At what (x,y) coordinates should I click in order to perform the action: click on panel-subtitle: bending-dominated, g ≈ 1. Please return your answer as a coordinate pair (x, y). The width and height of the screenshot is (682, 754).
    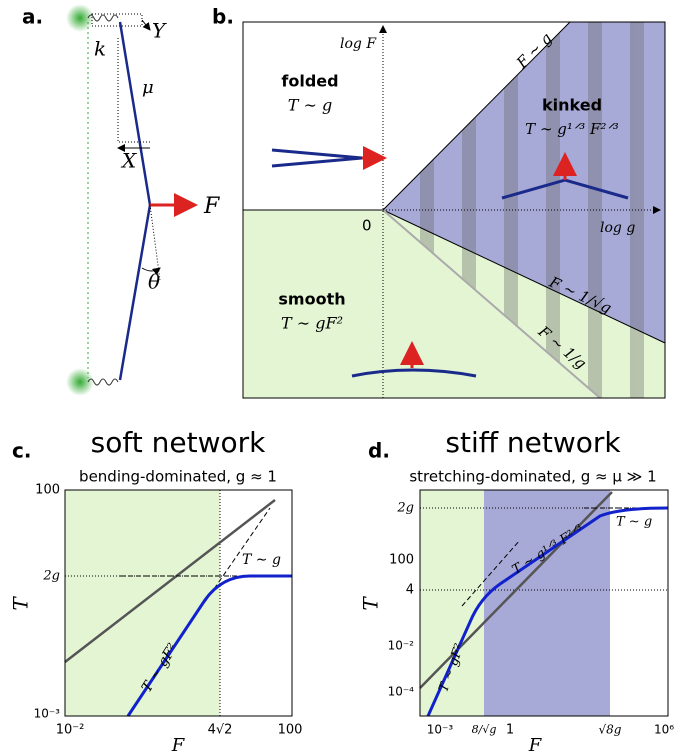
    Looking at the image, I should click on (178, 477).